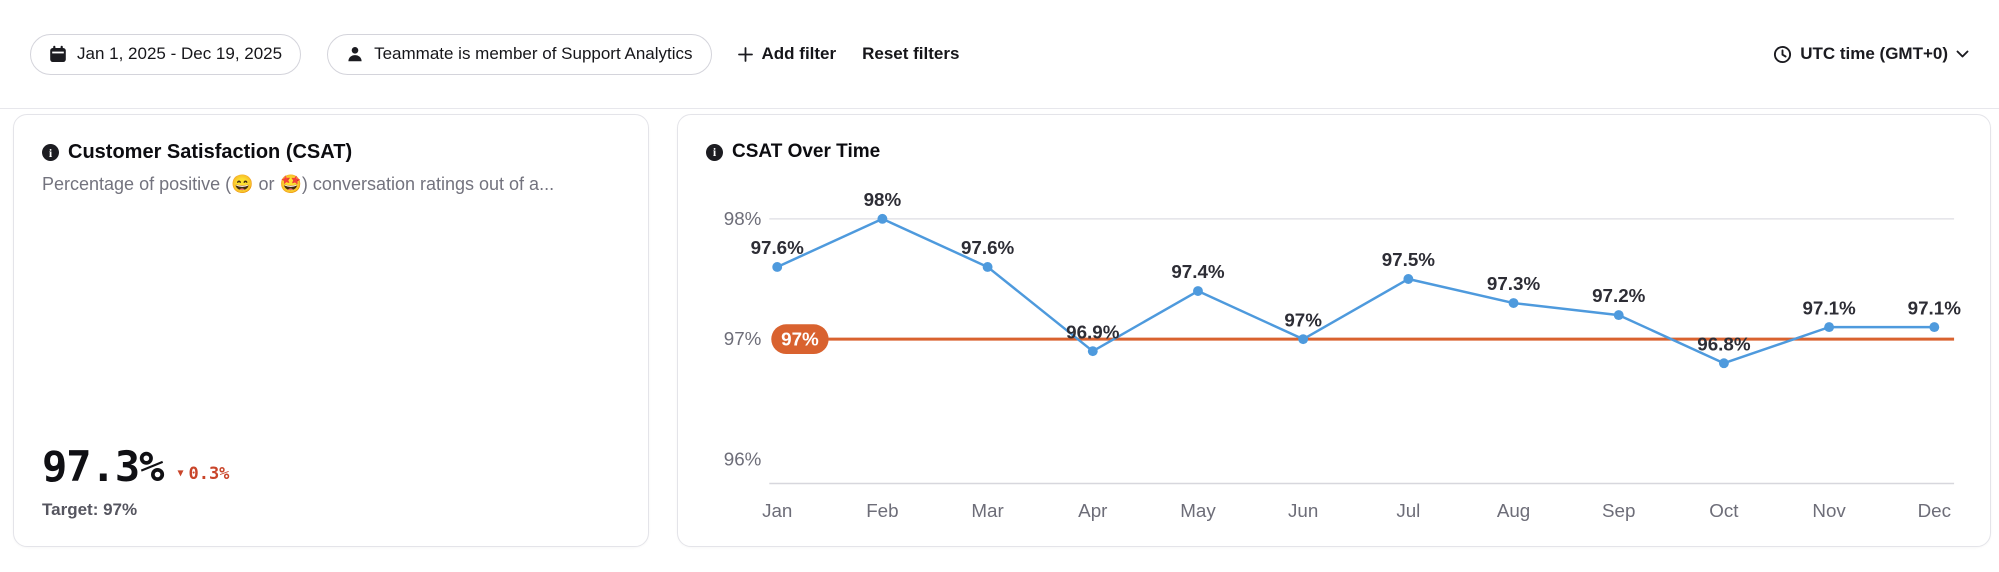 The width and height of the screenshot is (1999, 572). I want to click on calendar-icon, so click(58, 53).